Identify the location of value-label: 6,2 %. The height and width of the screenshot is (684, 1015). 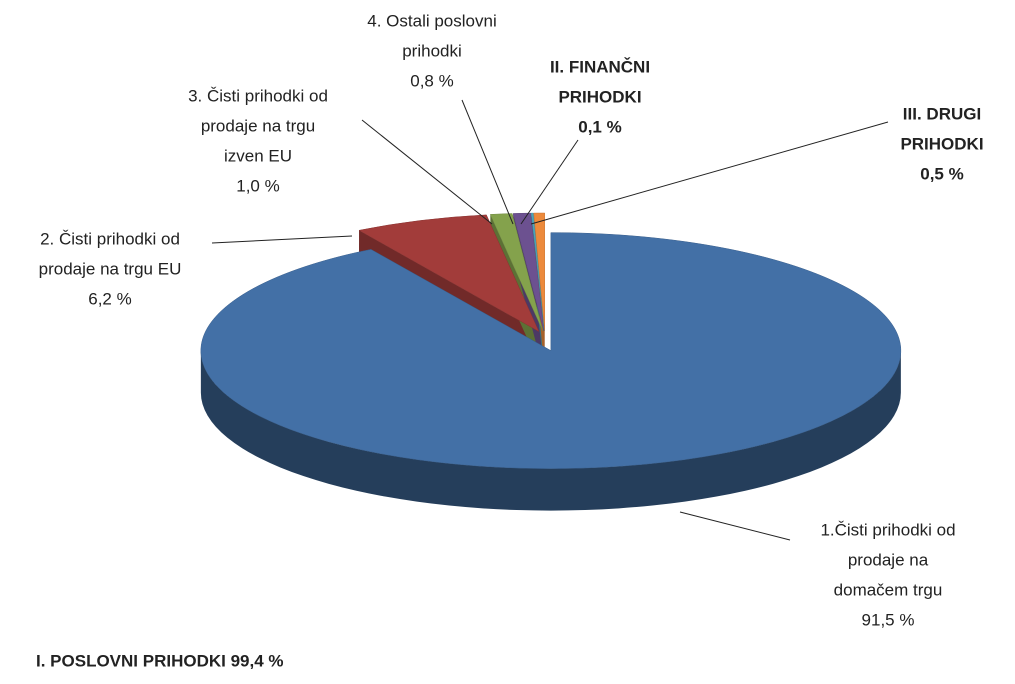
(109, 298).